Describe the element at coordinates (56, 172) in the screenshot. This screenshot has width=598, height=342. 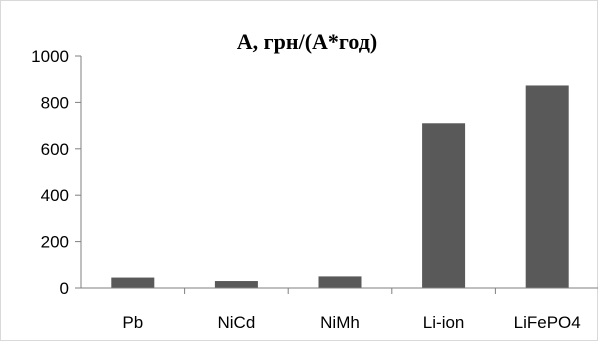
I see `y-axis-ticks: 0 200 400 600 800 1000` at that location.